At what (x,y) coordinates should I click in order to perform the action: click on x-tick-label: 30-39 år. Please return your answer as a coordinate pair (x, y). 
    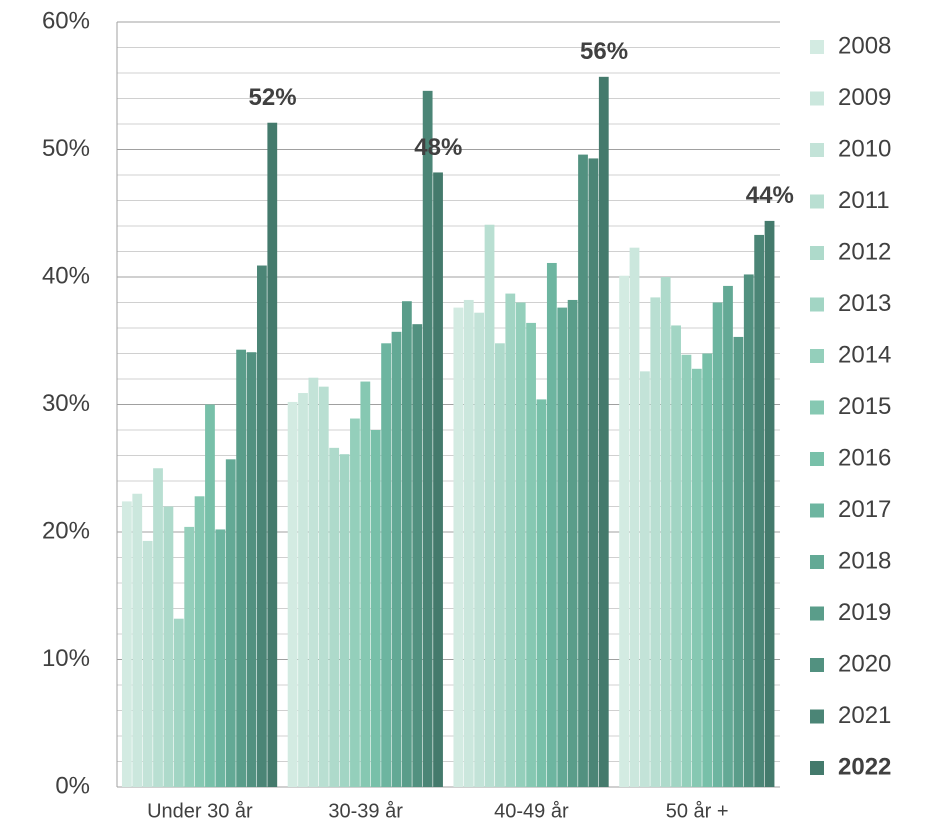
    Looking at the image, I should click on (365, 811).